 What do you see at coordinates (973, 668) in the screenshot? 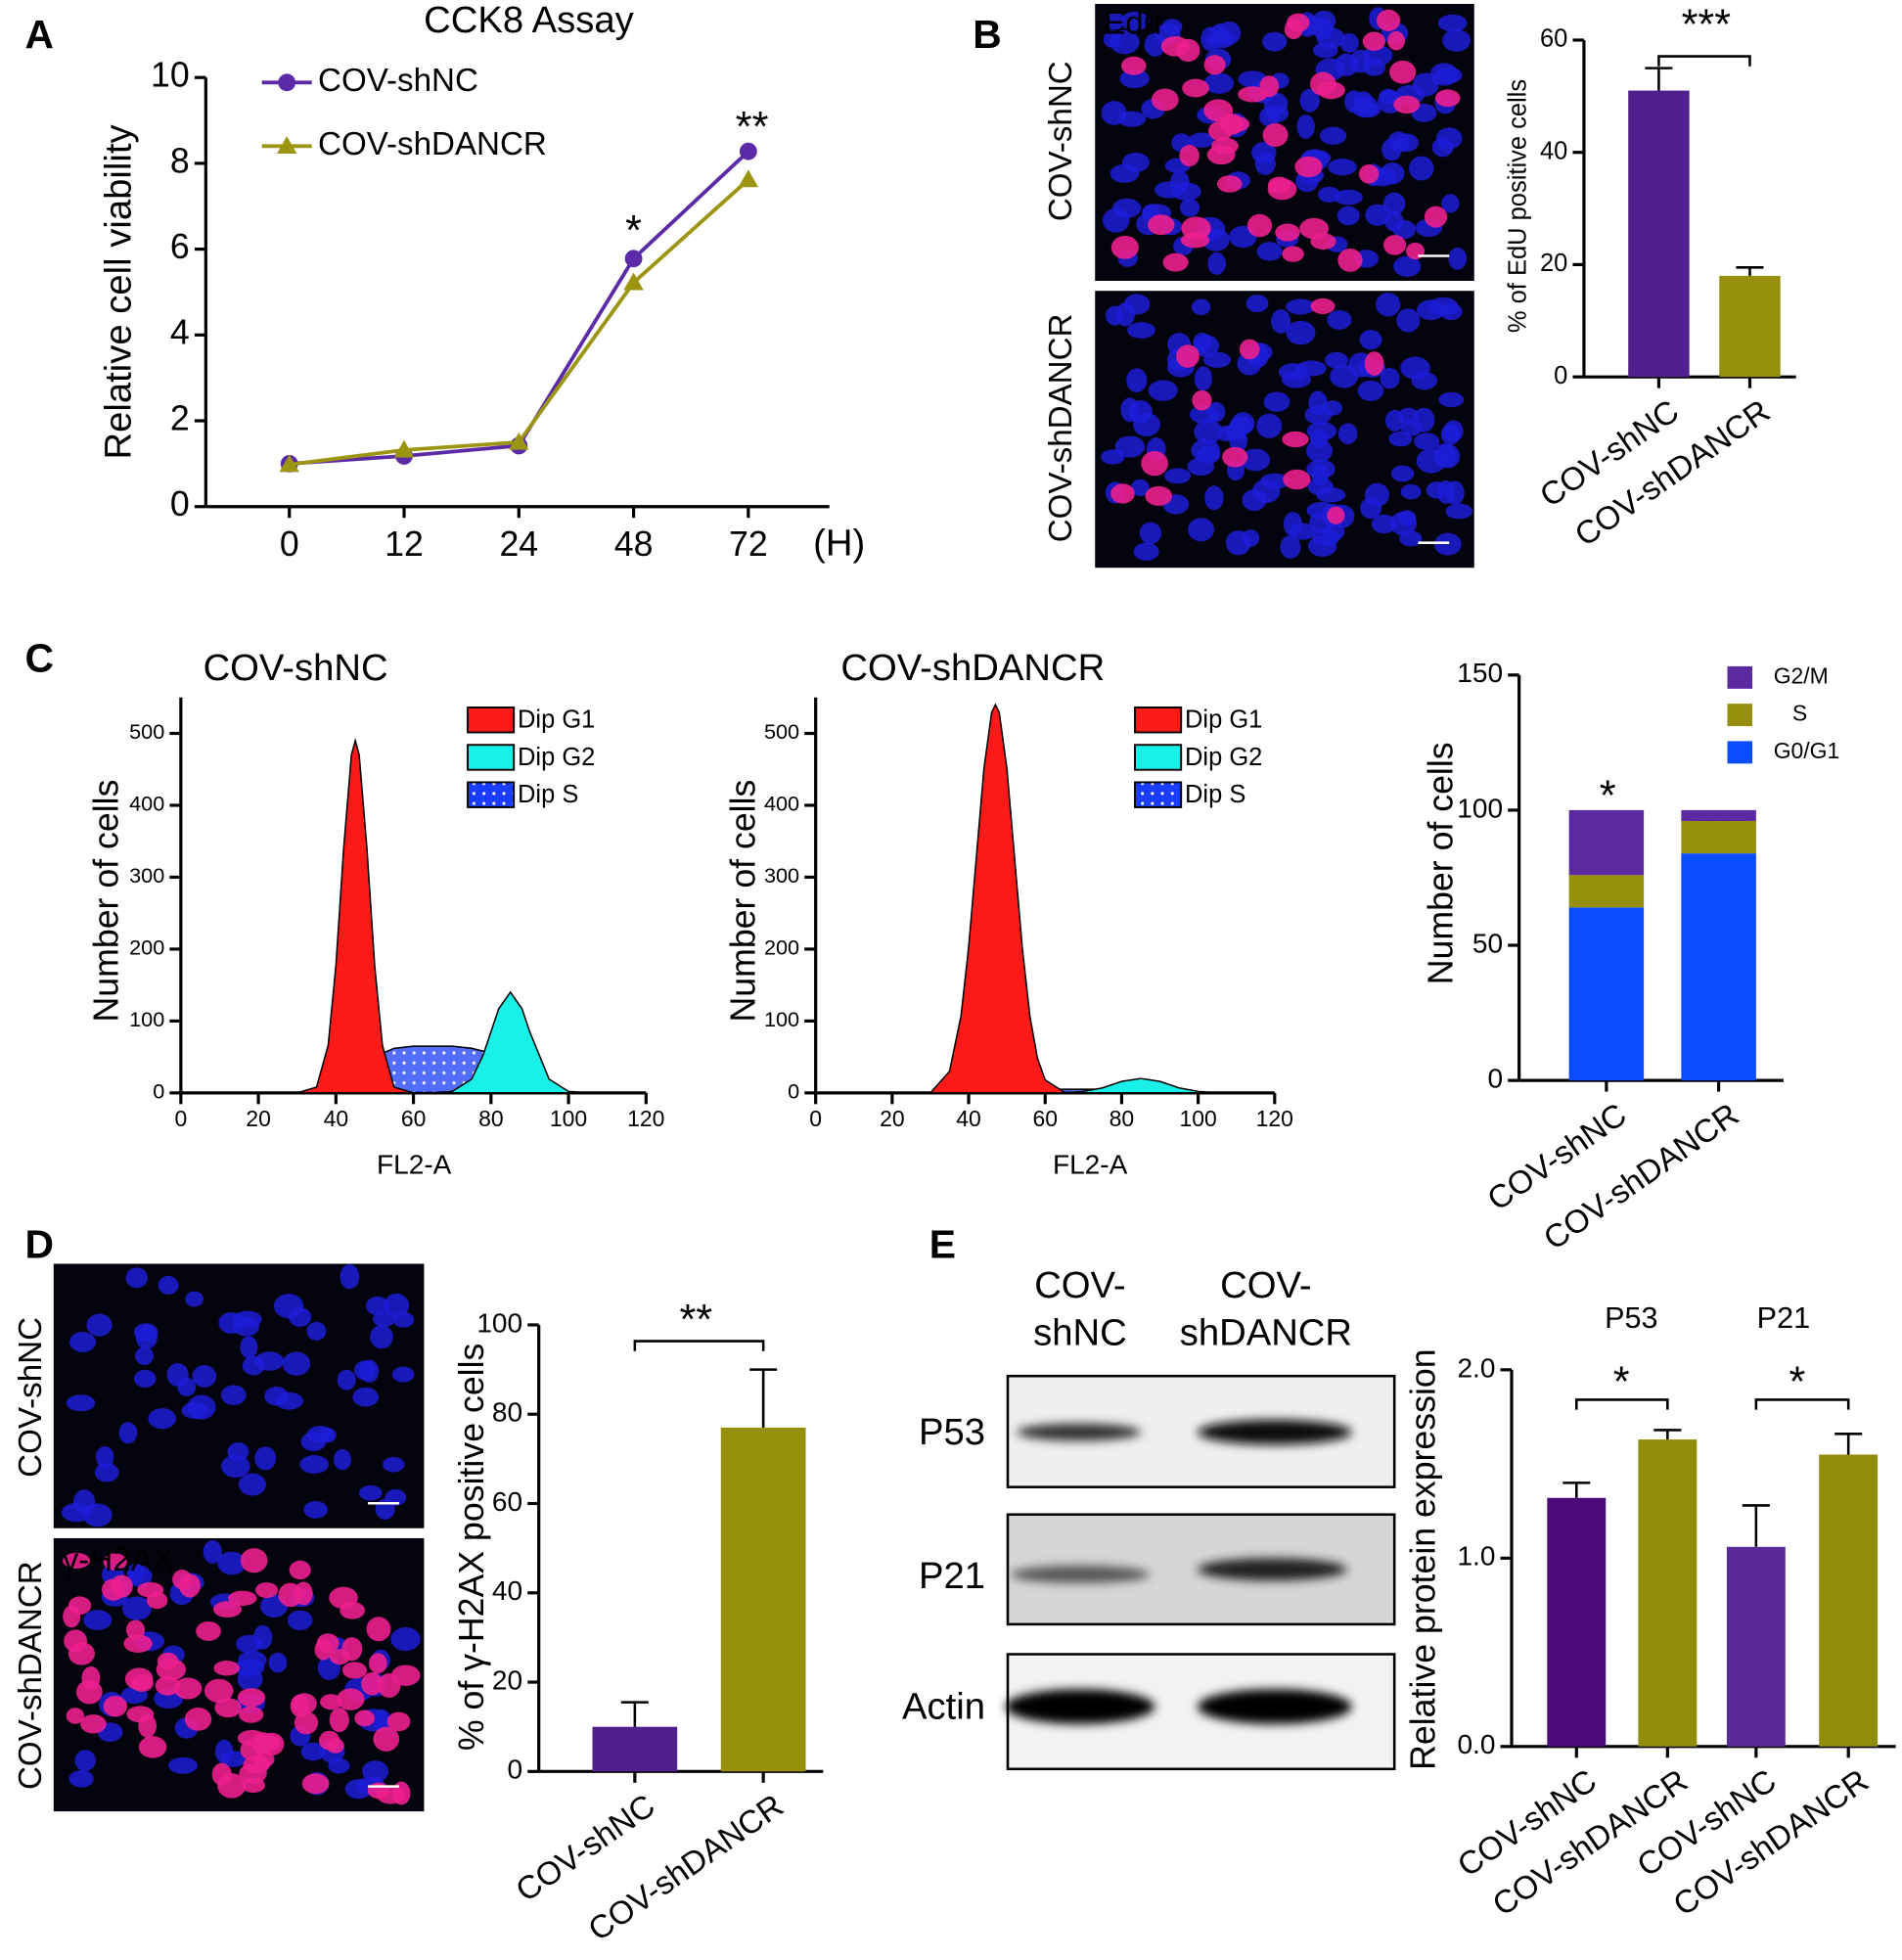
I see `chart-title: COV-shDANCR` at bounding box center [973, 668].